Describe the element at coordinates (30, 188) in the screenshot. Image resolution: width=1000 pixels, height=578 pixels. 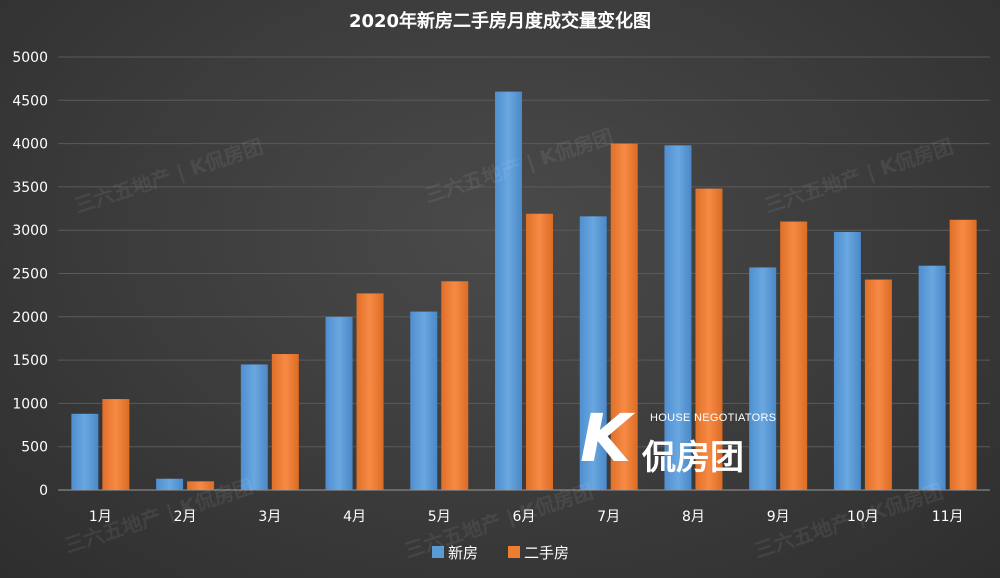
I see `y-tick-label: 3500` at that location.